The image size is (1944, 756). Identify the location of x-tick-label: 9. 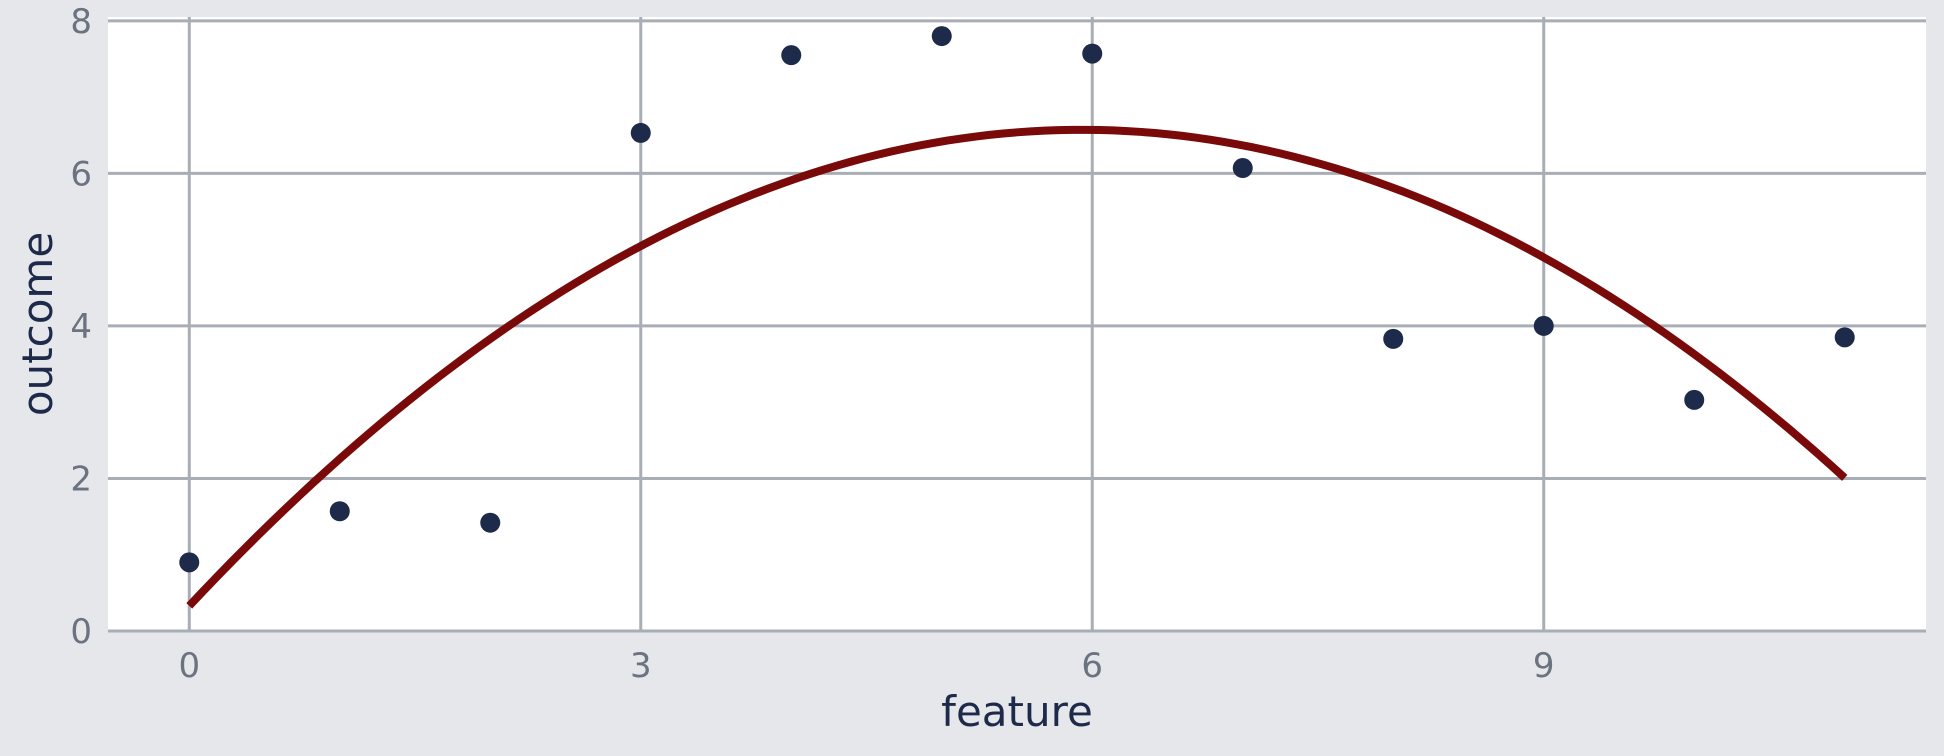
(1544, 666).